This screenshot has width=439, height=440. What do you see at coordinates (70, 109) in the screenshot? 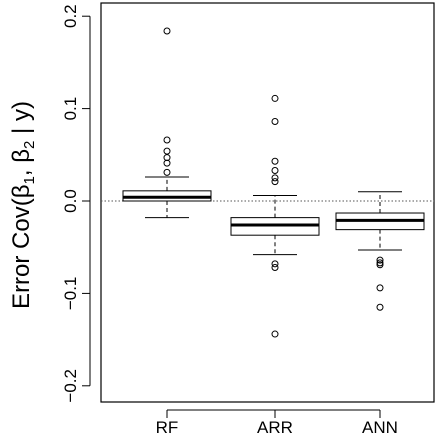
I see `y-tick-label: 0.1` at bounding box center [70, 109].